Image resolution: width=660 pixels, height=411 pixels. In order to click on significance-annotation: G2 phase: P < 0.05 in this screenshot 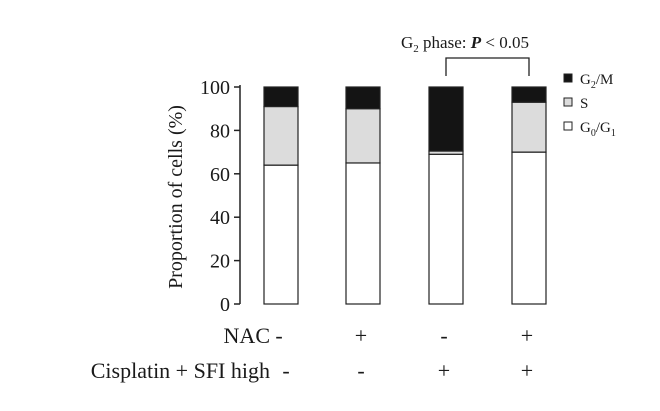, I will do `click(465, 54)`.